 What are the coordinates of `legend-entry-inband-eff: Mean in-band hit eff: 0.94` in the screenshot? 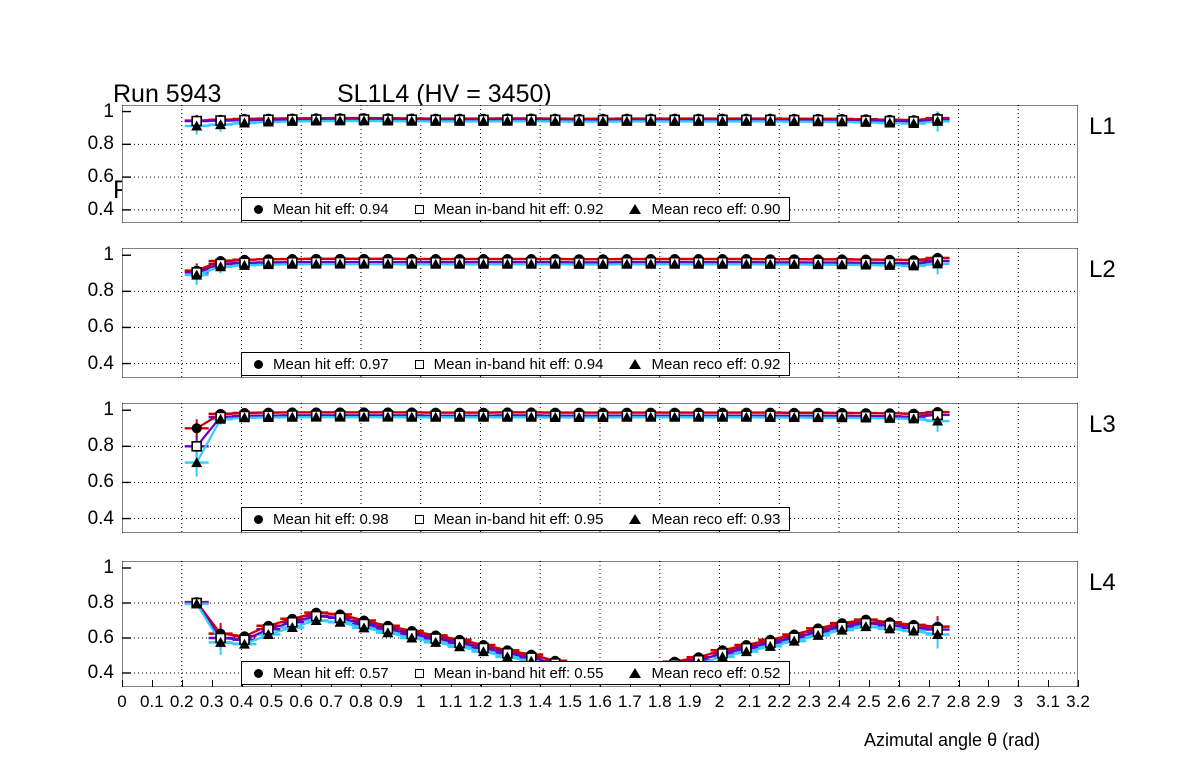 It's located at (508, 364).